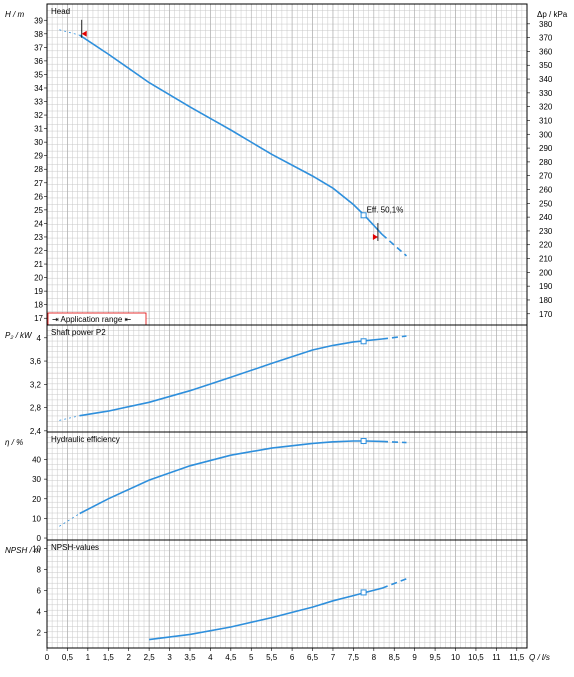 Image resolution: width=574 pixels, height=677 pixels. Describe the element at coordinates (436, 657) in the screenshot. I see `x-tick-label: 9,5` at that location.